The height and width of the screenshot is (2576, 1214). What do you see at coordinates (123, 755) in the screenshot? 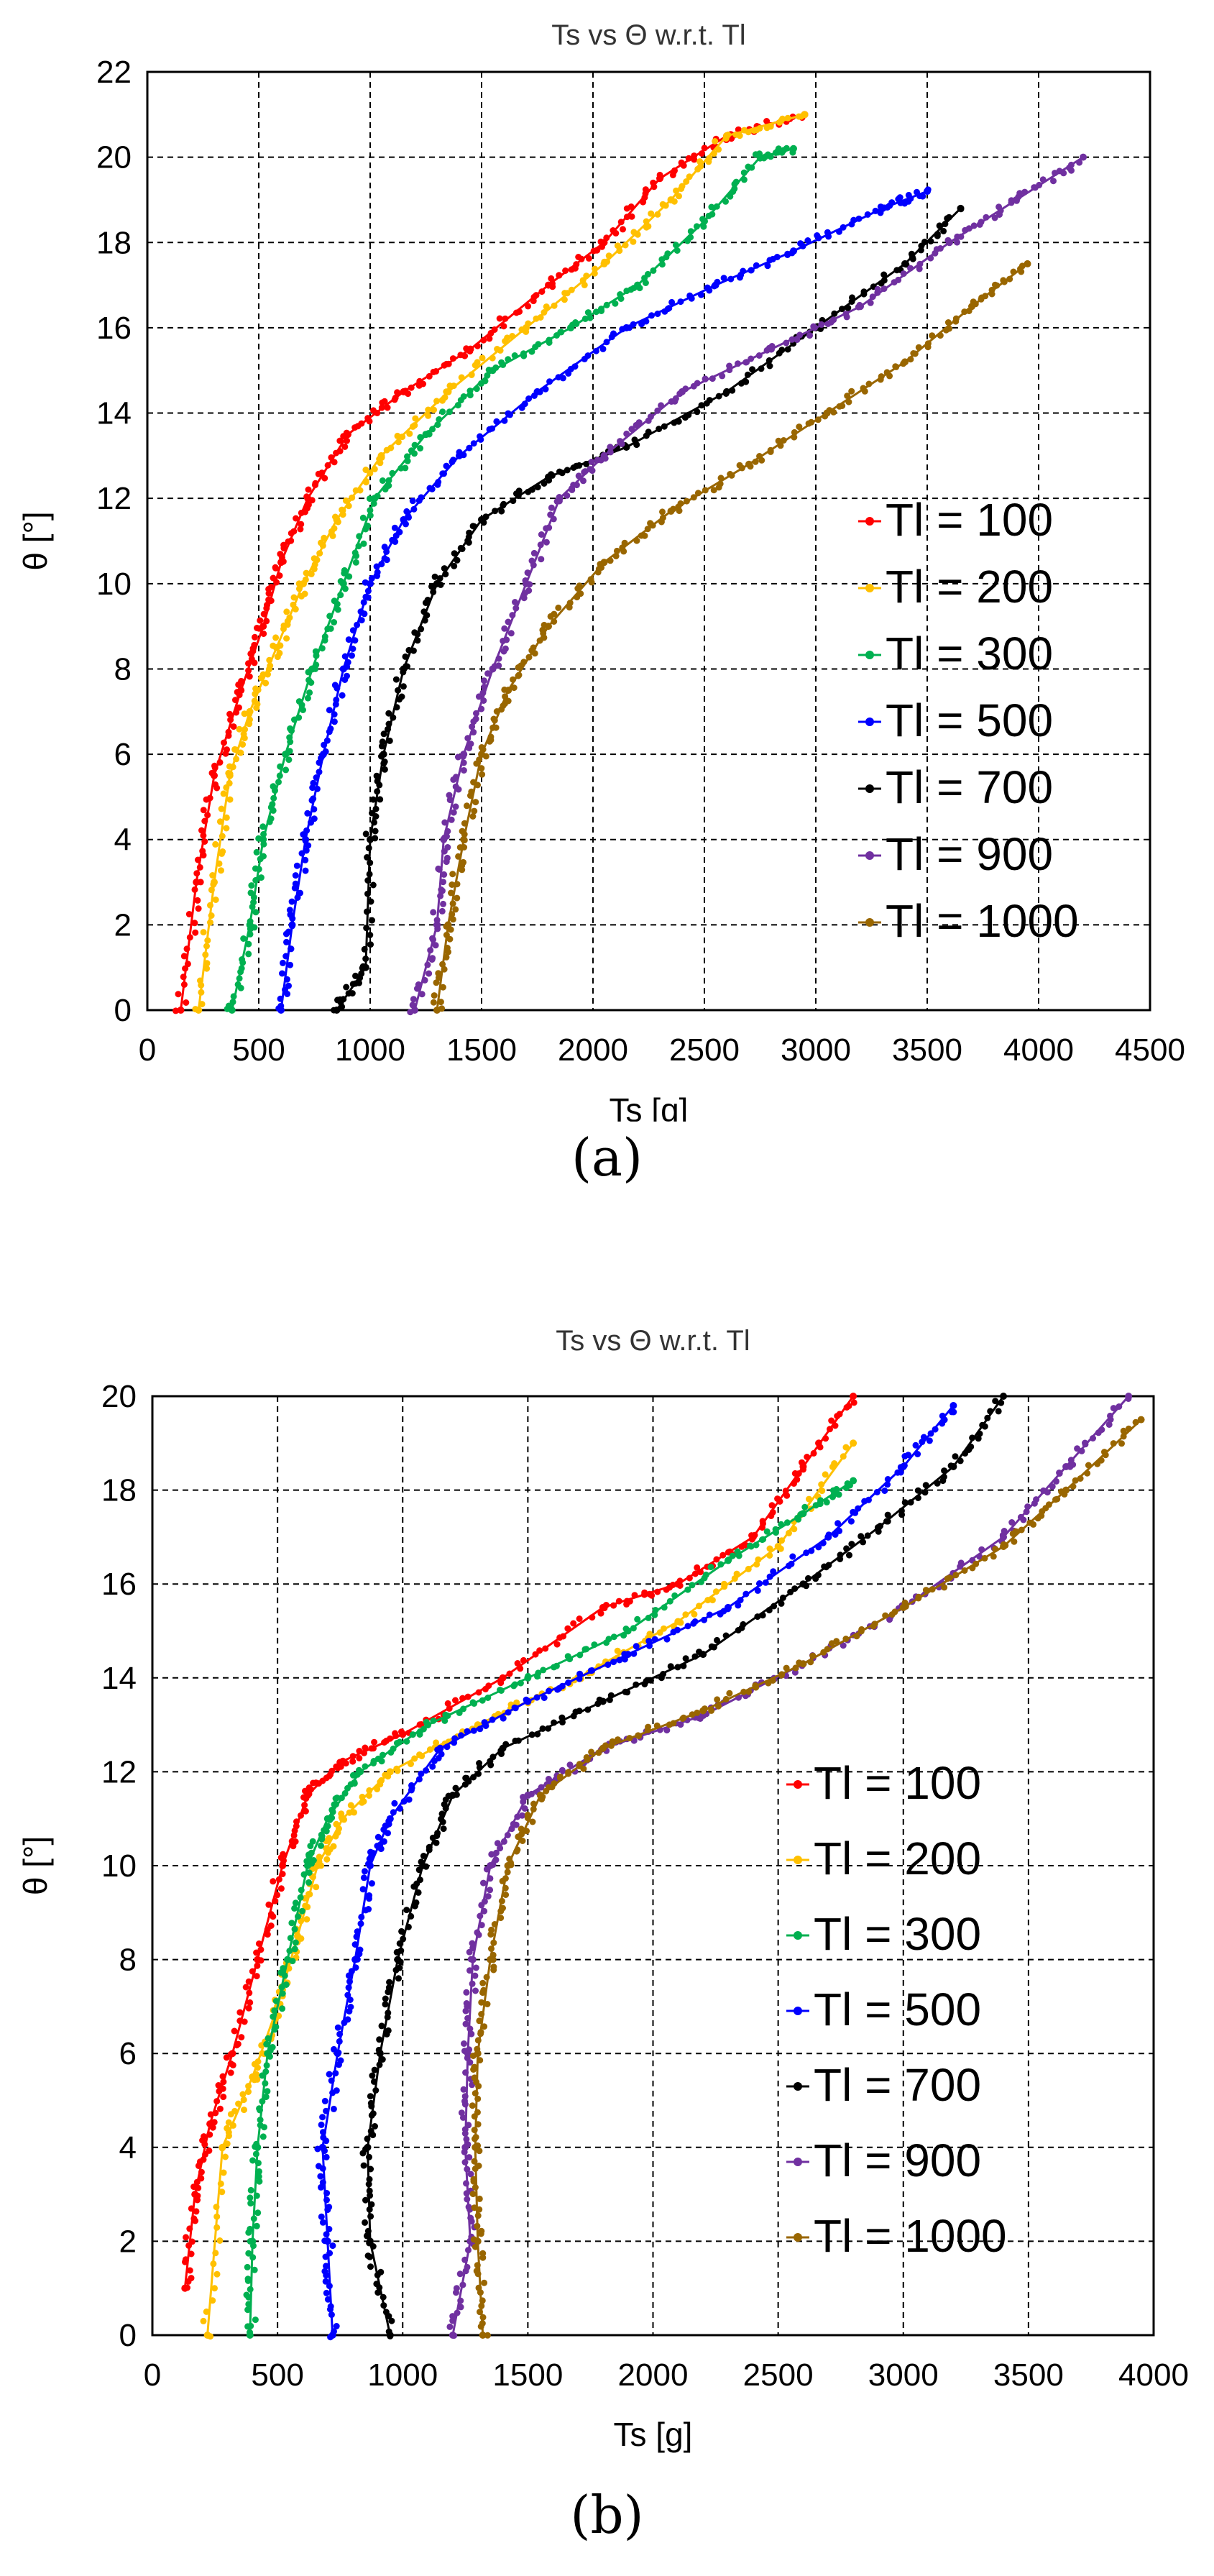
I see `y-tick-label: 6` at bounding box center [123, 755].